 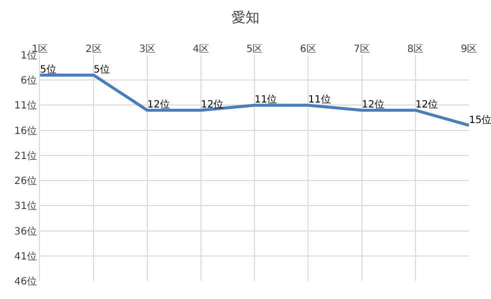 What do you see at coordinates (254, 49) in the screenshot?
I see `x-tick-label: 5区` at bounding box center [254, 49].